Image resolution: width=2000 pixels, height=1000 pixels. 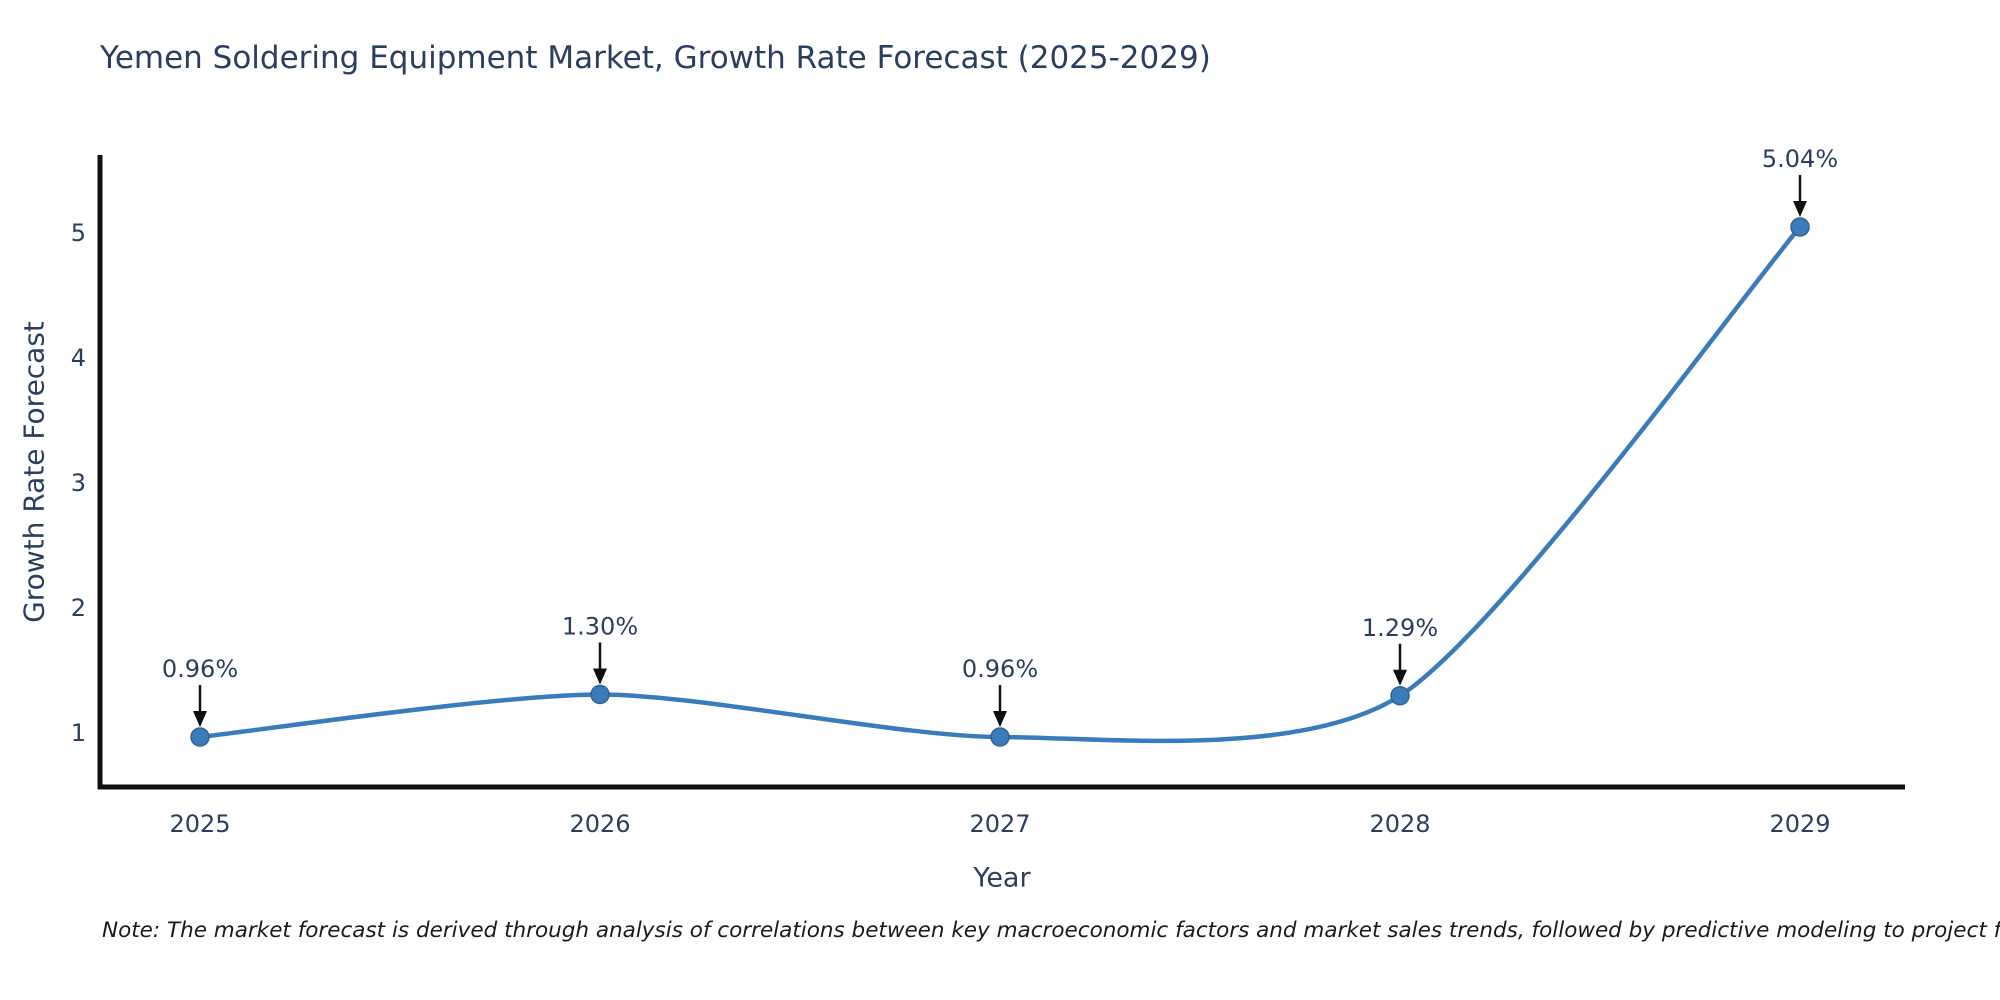 I want to click on x-tick-label: 2027, so click(x=999, y=824).